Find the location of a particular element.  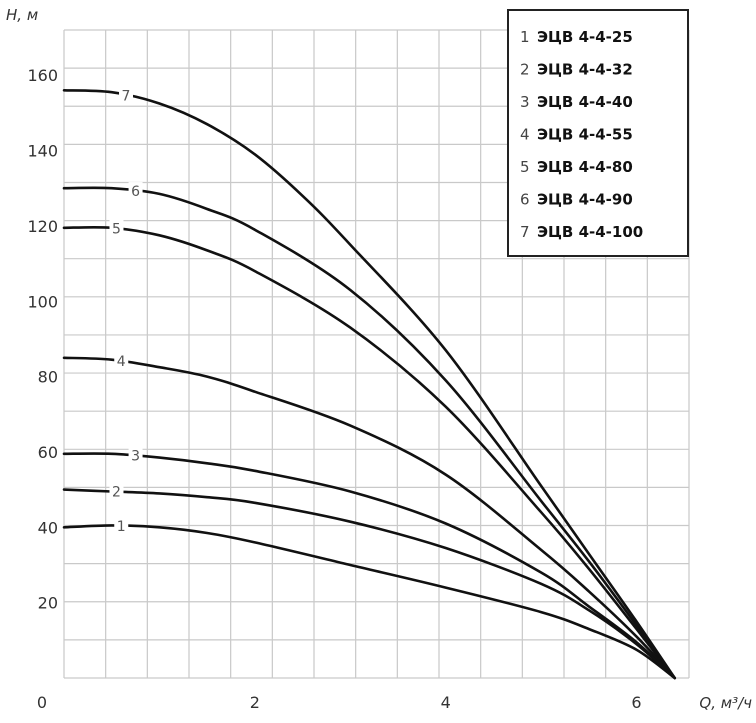

y-tick-label: 80 is located at coordinates (48, 377).